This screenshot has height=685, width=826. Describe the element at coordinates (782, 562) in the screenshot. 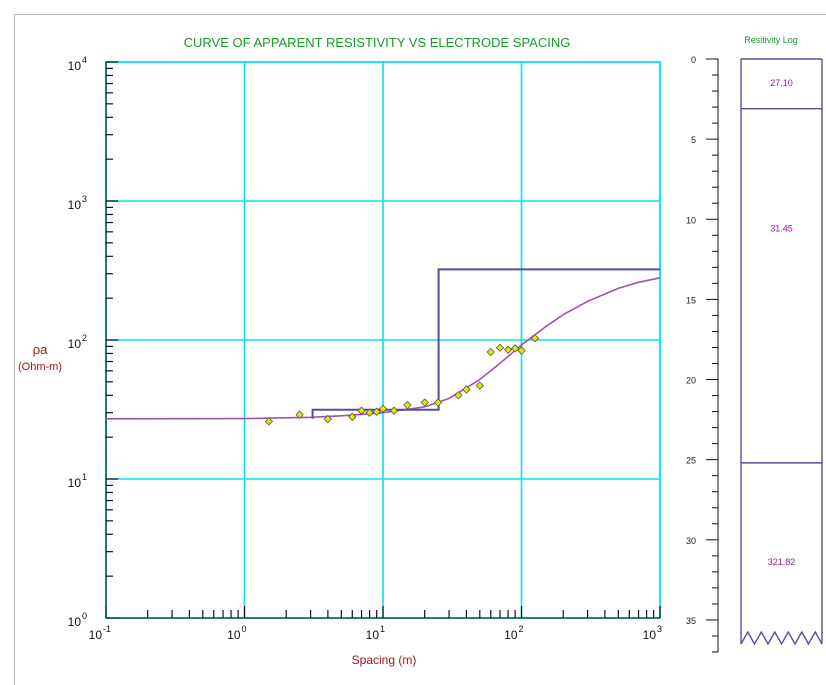

I see `layer-resistivity-label: 321.82` at that location.